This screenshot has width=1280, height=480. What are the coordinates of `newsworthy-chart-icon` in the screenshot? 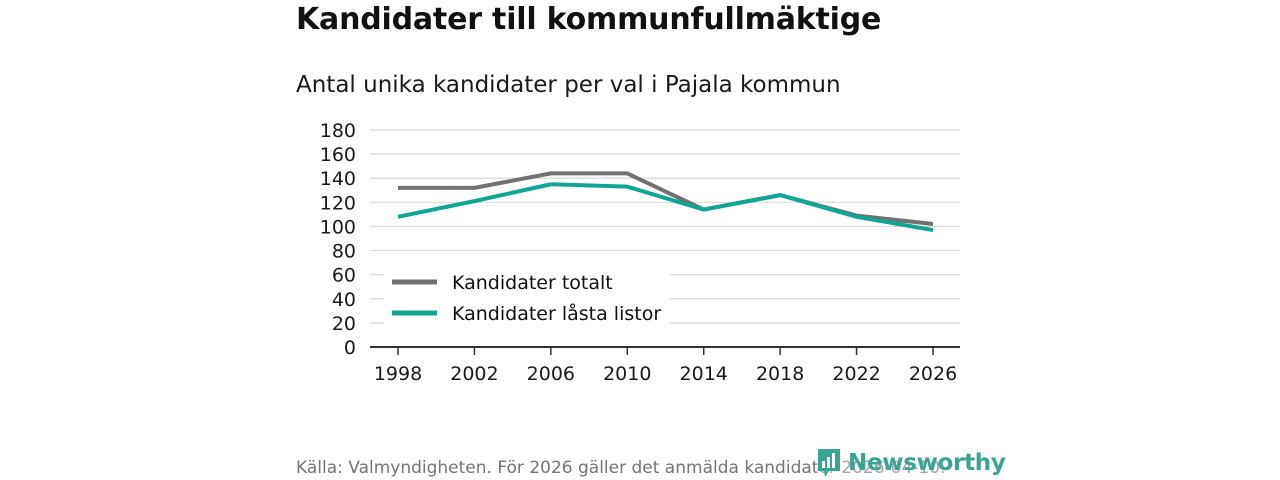 It's located at (829, 463).